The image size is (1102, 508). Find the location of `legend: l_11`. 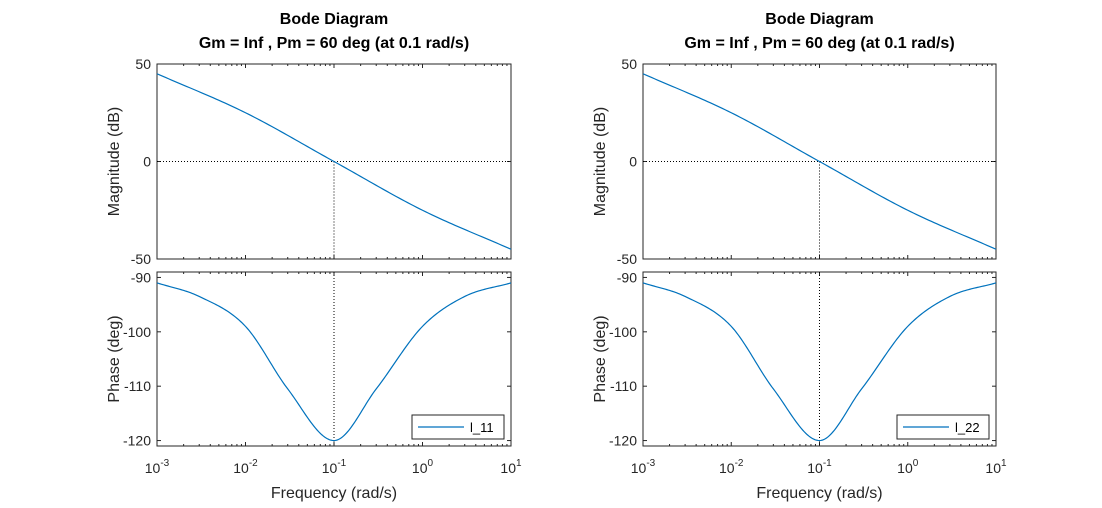

legend: l_11 is located at coordinates (458, 427).